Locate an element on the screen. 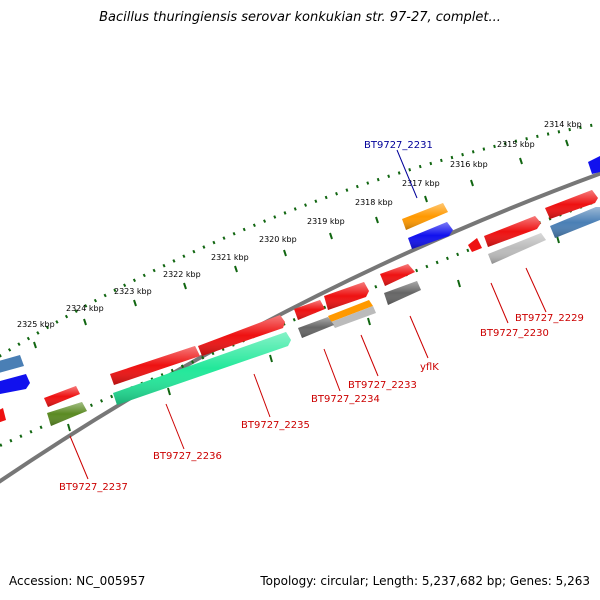 The width and height of the screenshot is (600, 600). kbp-label-2316: 2316 kbp is located at coordinates (469, 164).